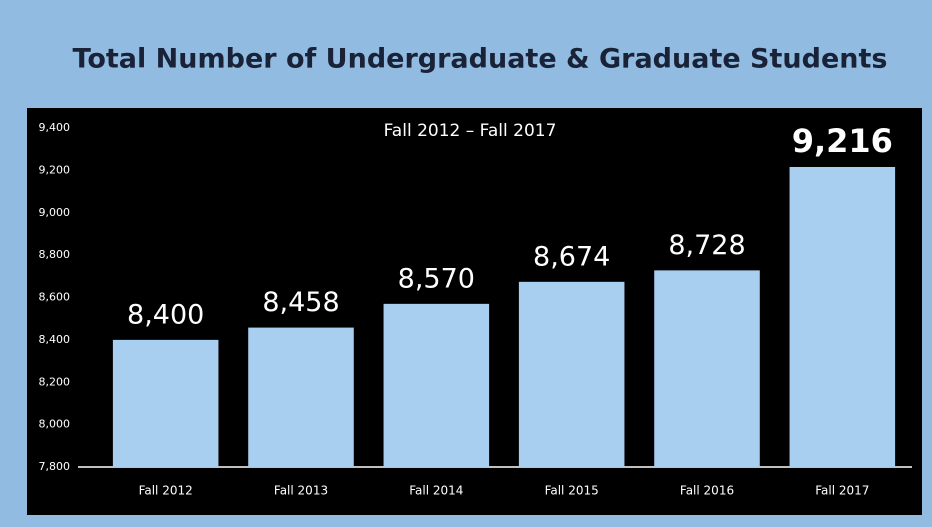 The width and height of the screenshot is (932, 527). What do you see at coordinates (55, 169) in the screenshot?
I see `y-tick-label: 9,200` at bounding box center [55, 169].